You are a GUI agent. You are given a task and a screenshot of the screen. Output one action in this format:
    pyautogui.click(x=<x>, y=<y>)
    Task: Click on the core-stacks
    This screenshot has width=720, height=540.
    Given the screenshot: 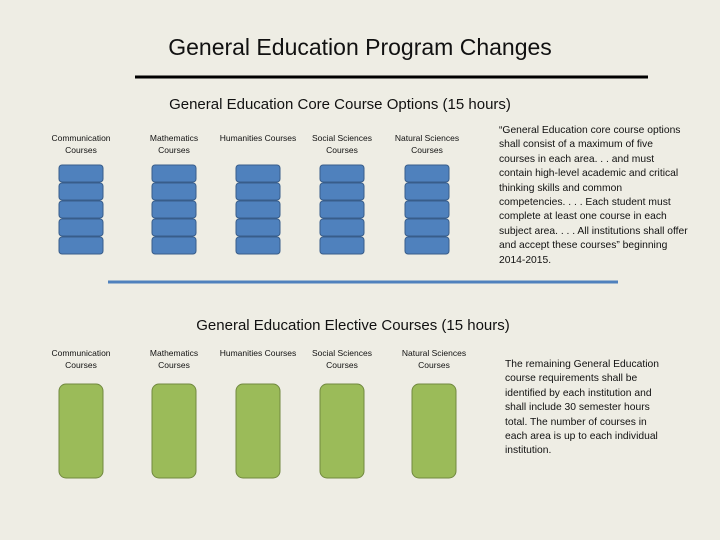 What is the action you would take?
    pyautogui.click(x=254, y=209)
    